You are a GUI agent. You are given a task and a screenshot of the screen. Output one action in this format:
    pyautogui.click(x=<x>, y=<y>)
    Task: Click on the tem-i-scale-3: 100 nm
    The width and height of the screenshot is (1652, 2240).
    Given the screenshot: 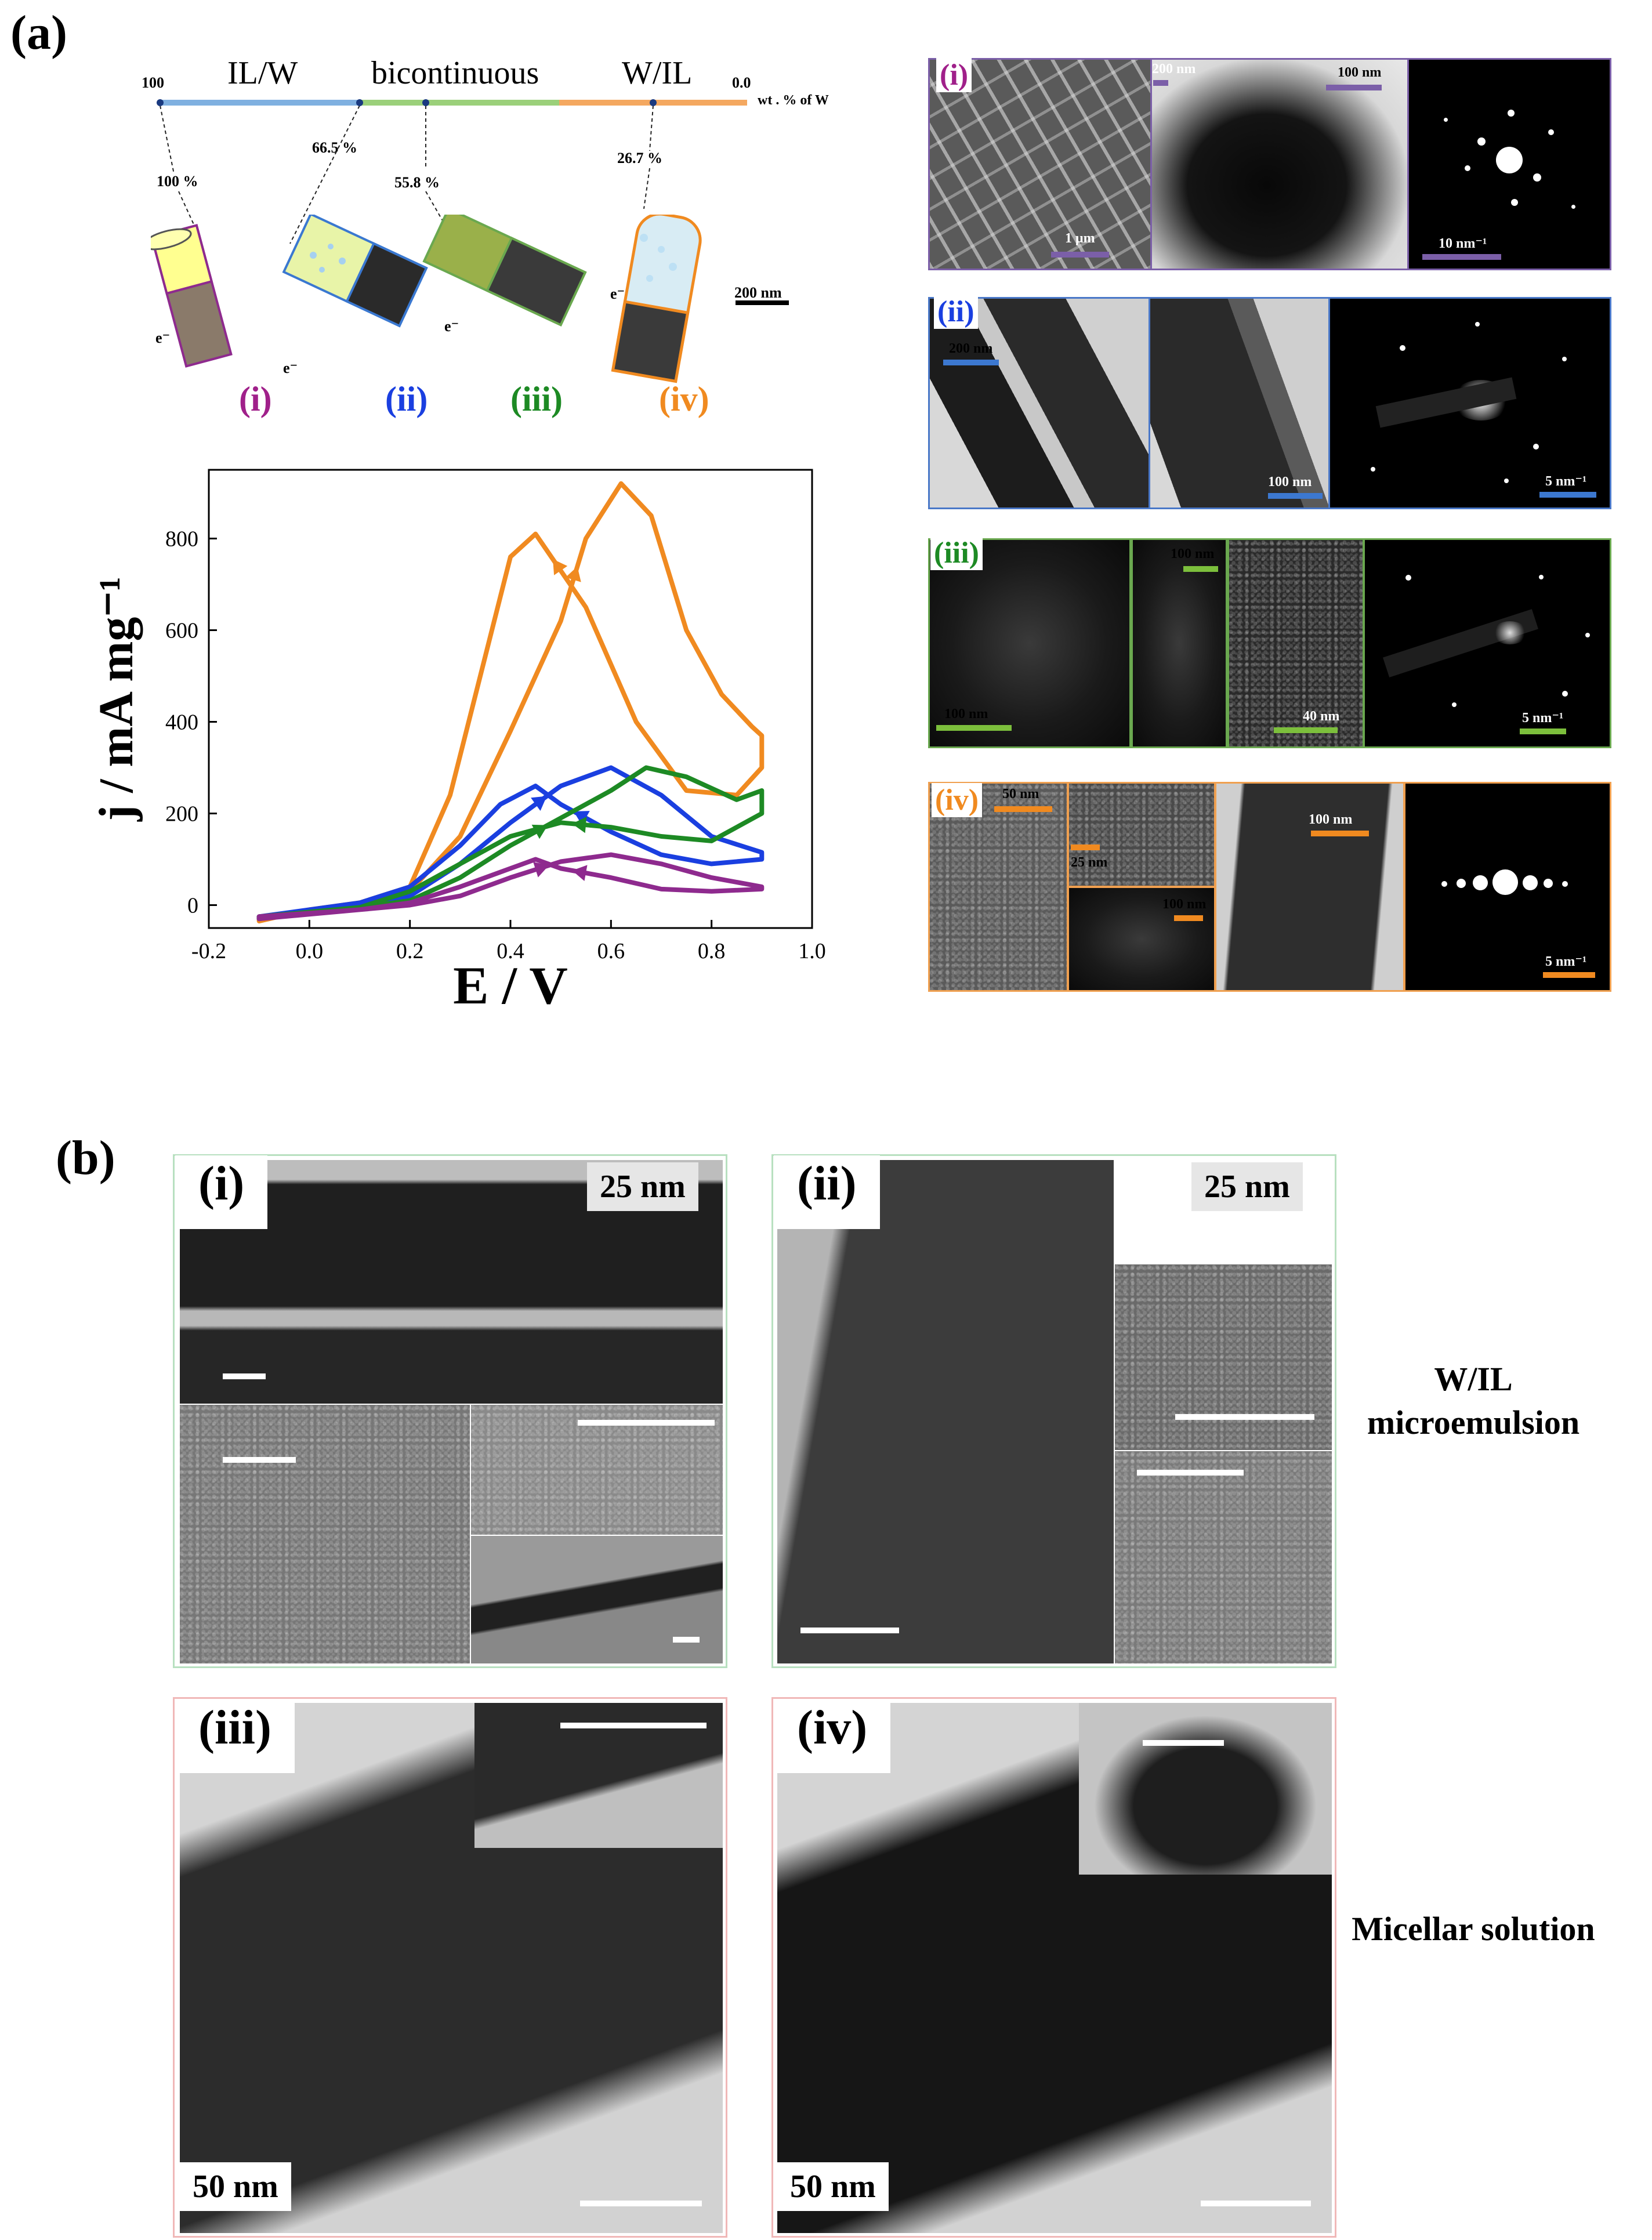 What is the action you would take?
    pyautogui.click(x=1360, y=73)
    